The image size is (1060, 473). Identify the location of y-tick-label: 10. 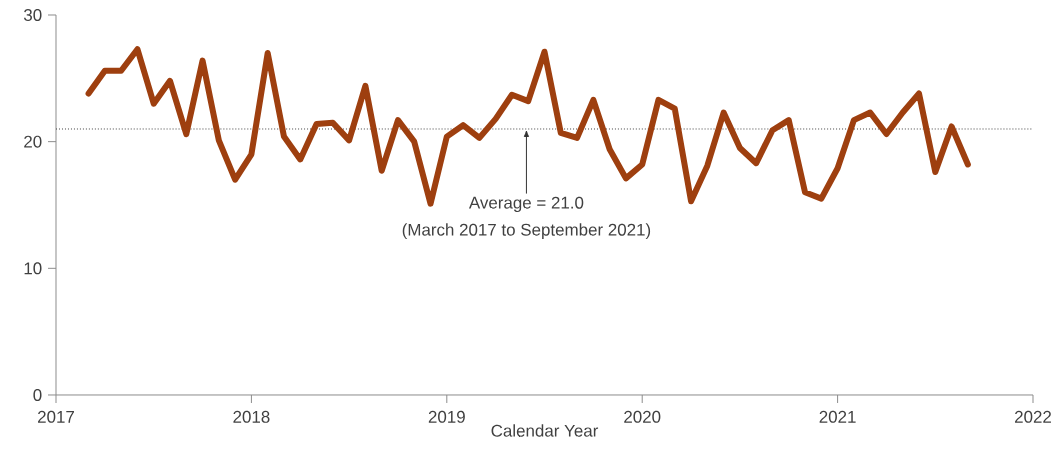
(33, 268).